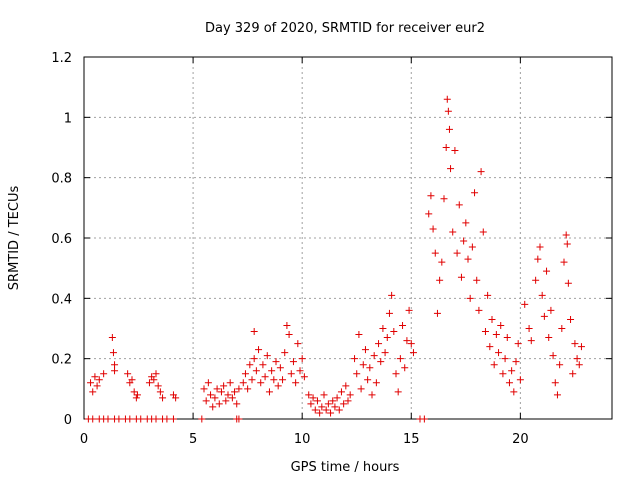  I want to click on y-tick-label: 0, so click(68, 420).